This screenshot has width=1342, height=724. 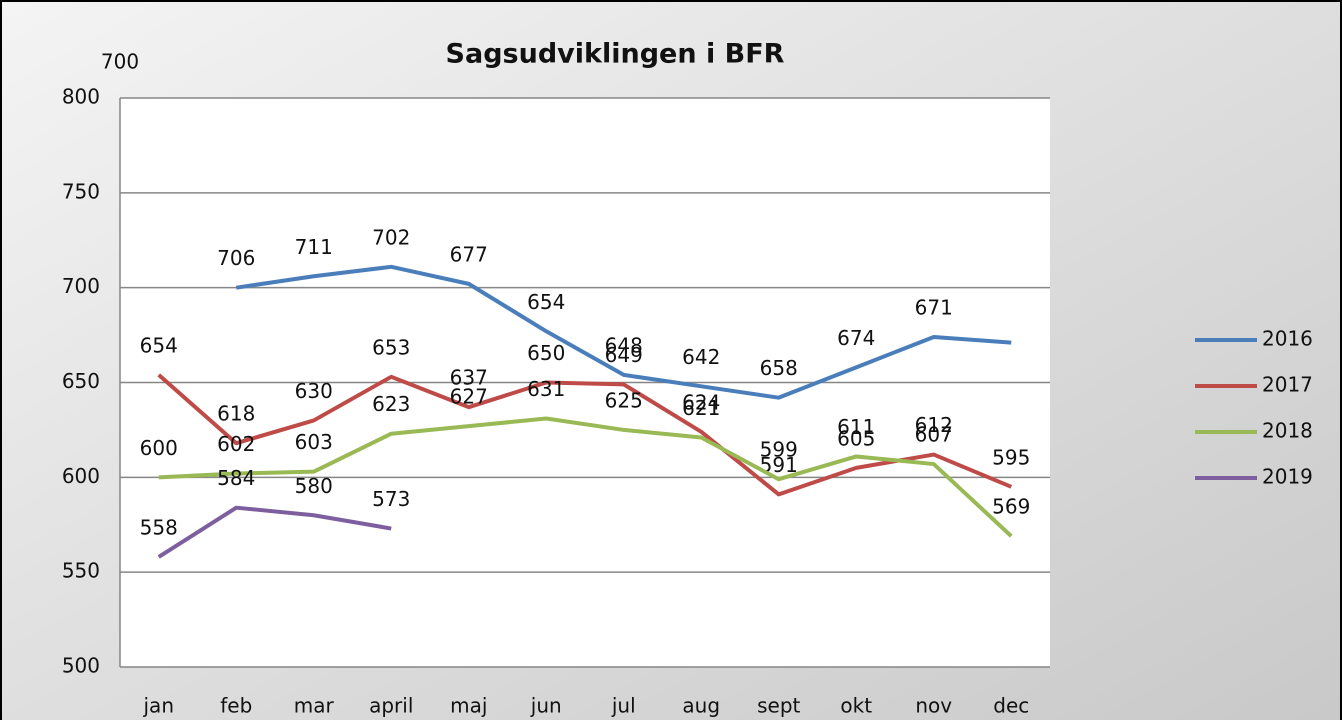 I want to click on chart-title: Sagsudviklingen i BFR, so click(x=615, y=54).